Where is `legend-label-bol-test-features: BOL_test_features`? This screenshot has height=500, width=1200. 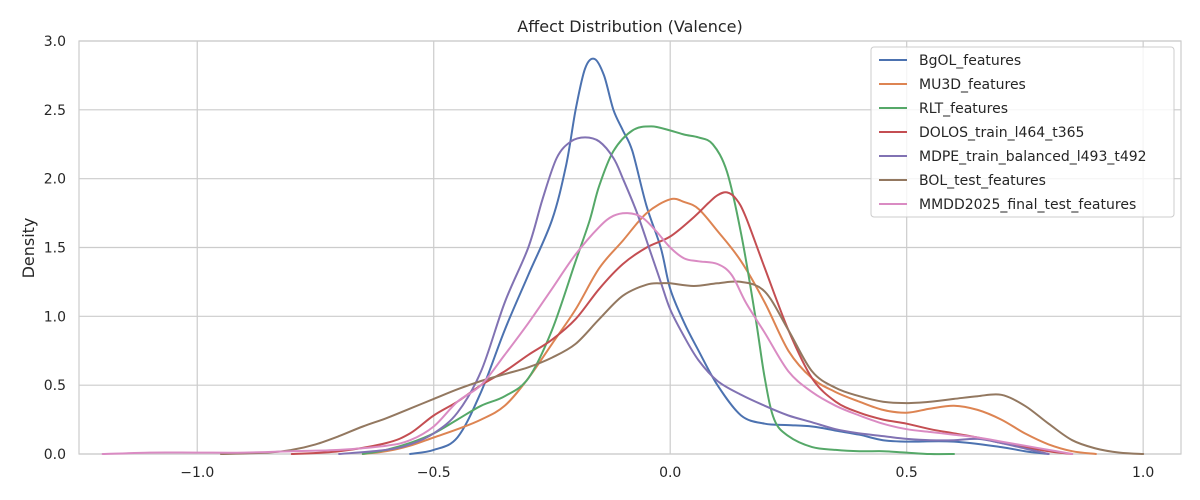 legend-label-bol-test-features: BOL_test_features is located at coordinates (982, 181).